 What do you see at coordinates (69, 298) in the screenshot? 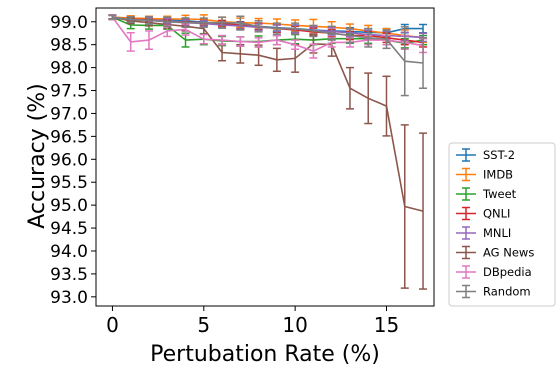
I see `y-tick-label: 93.0` at bounding box center [69, 298].